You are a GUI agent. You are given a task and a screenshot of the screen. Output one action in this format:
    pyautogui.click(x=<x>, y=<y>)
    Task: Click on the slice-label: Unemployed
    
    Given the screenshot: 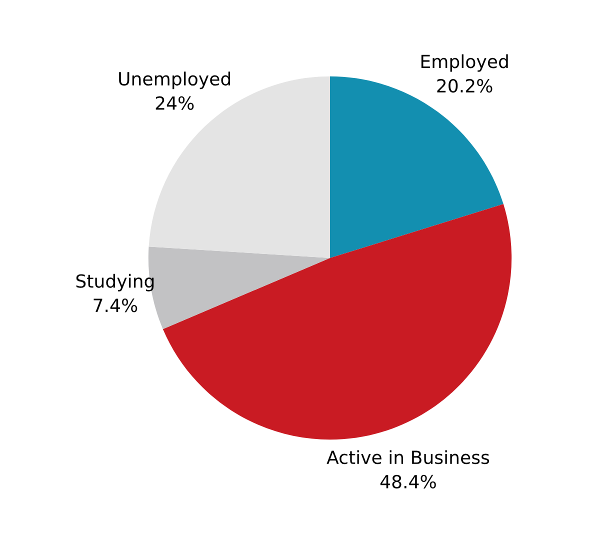 What is the action you would take?
    pyautogui.click(x=174, y=81)
    